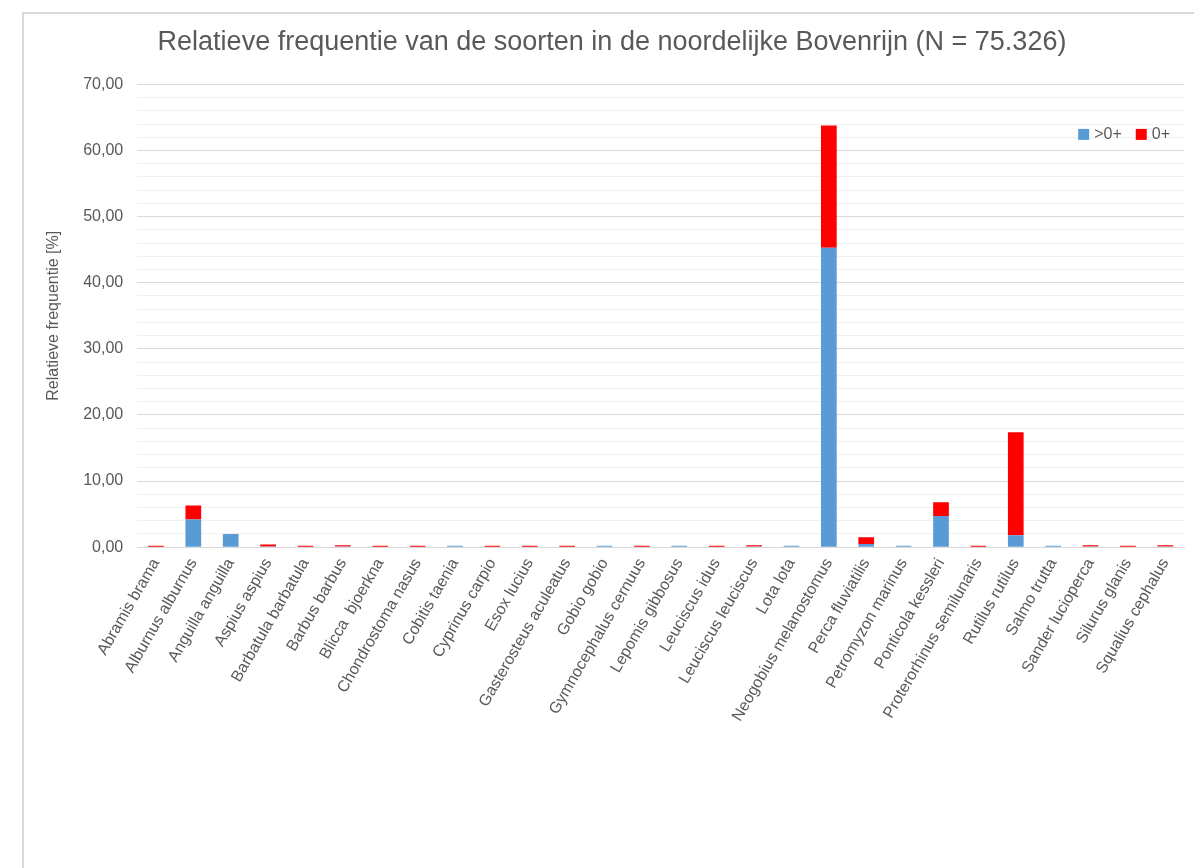 Image resolution: width=1194 pixels, height=868 pixels. Describe the element at coordinates (103, 348) in the screenshot. I see `y-tick-label: 30,00` at that location.